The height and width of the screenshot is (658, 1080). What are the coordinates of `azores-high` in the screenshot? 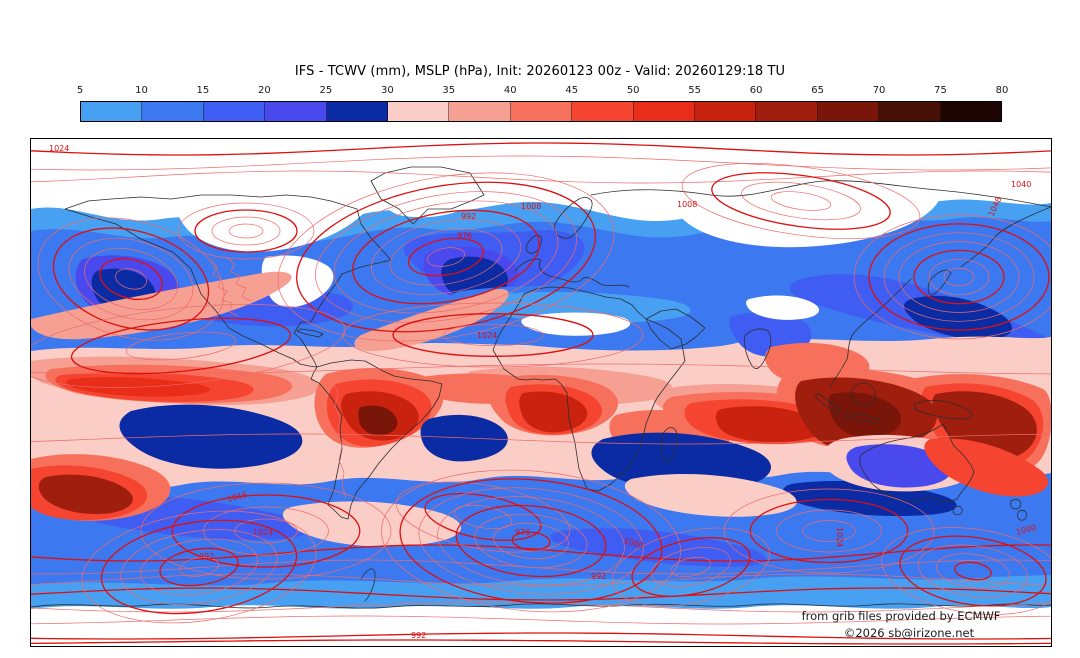 It's located at (493, 335).